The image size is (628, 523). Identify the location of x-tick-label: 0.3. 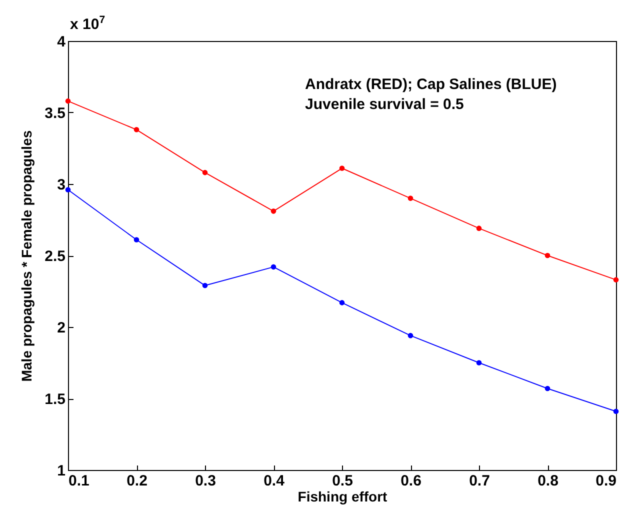
(205, 481).